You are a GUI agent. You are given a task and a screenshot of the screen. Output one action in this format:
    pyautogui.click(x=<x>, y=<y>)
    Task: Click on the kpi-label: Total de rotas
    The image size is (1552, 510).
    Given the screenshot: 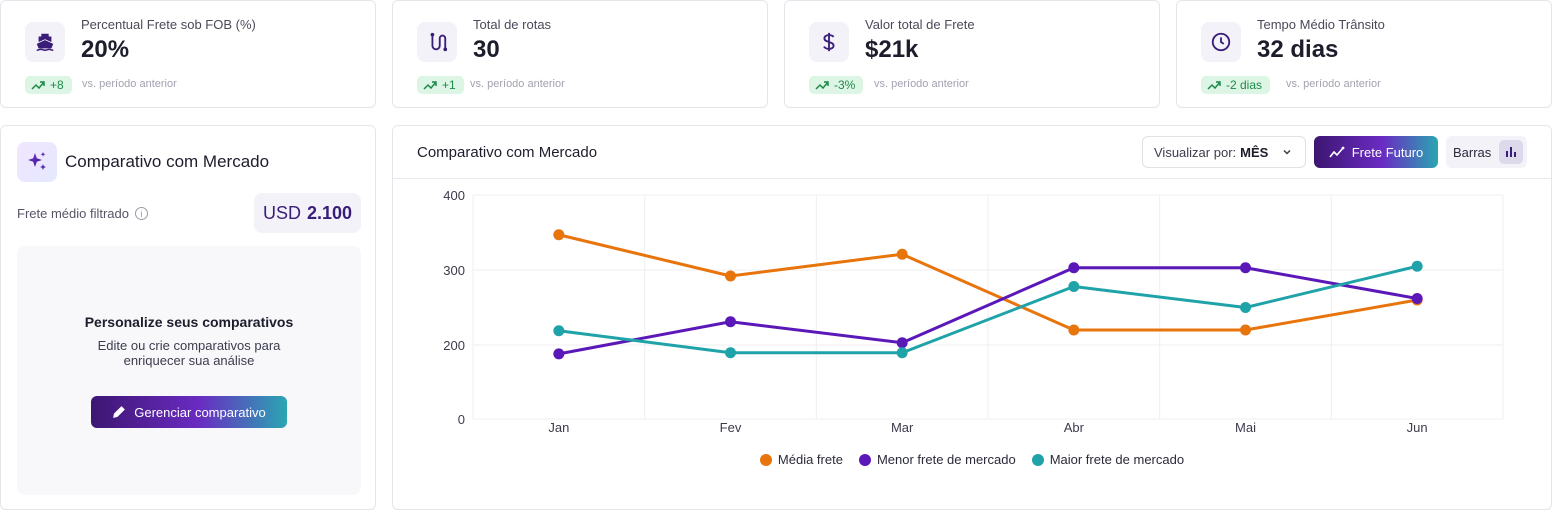 What is the action you would take?
    pyautogui.click(x=512, y=24)
    